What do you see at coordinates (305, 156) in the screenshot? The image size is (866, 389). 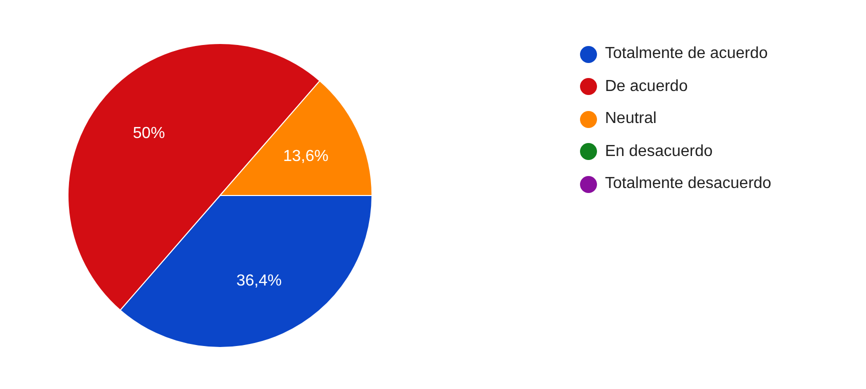 I see `data-label: 13,6%` at bounding box center [305, 156].